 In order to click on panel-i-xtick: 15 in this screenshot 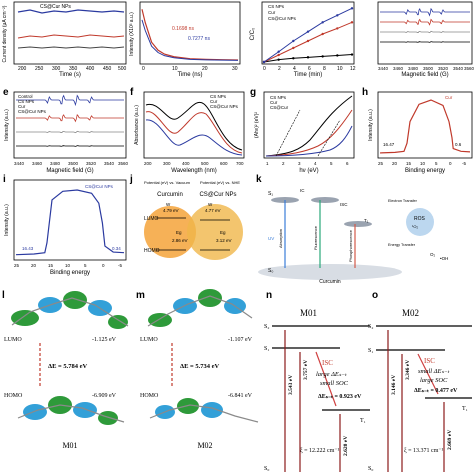, I will do `click(51, 265)`.